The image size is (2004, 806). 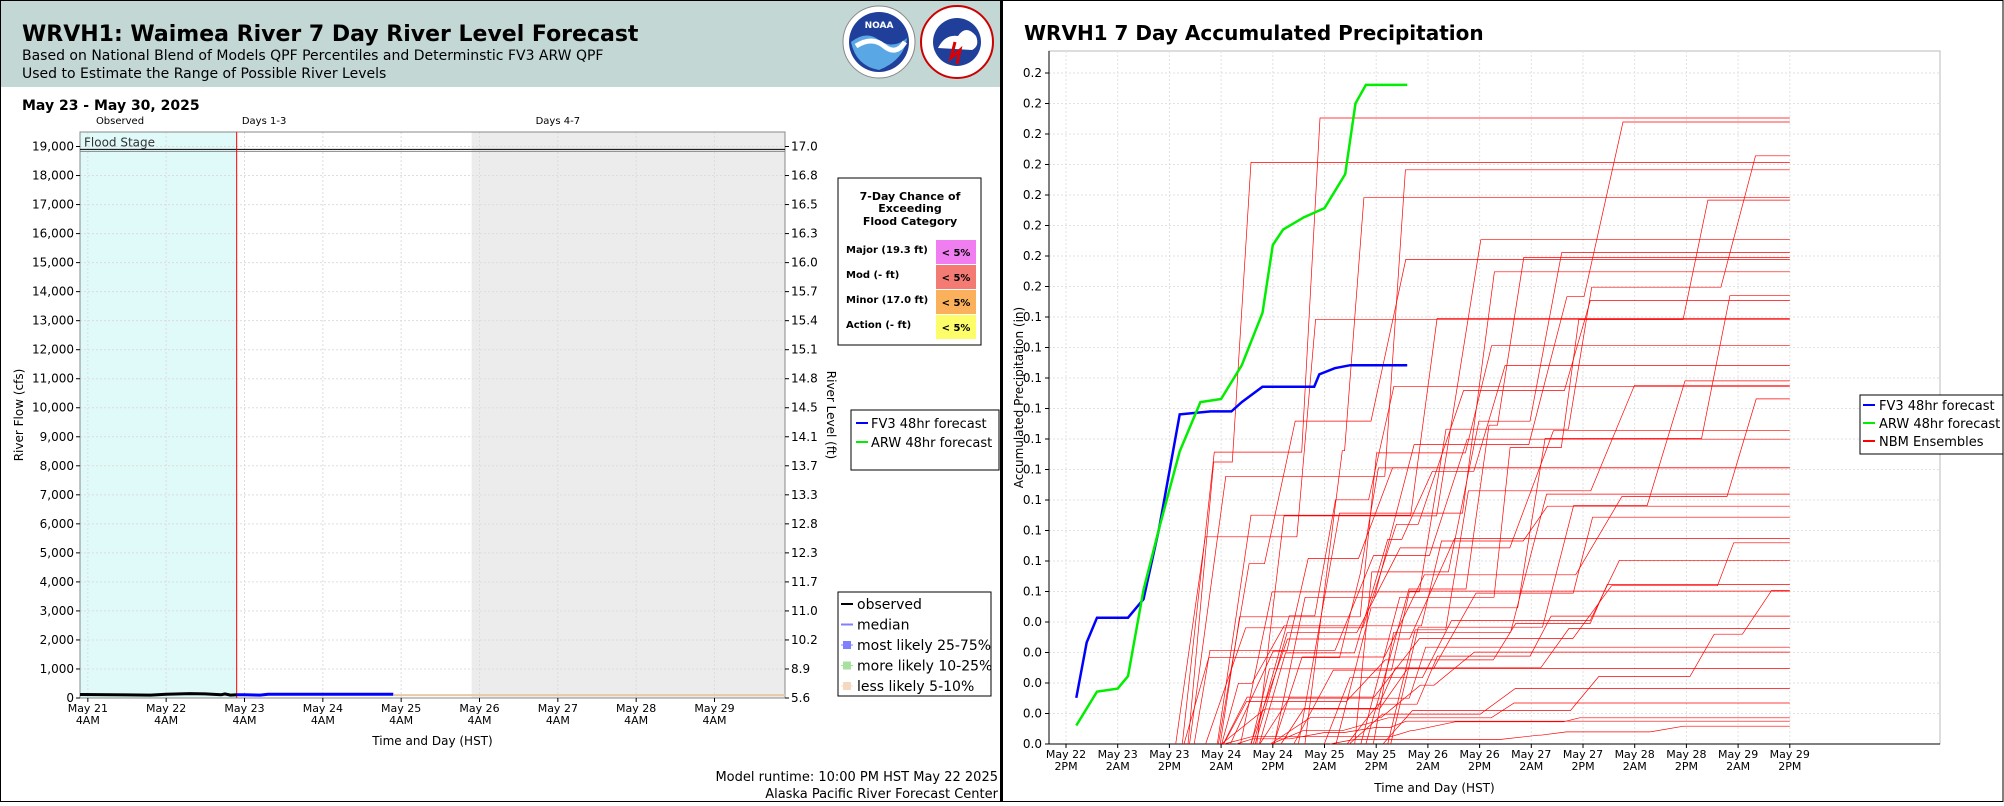 I want to click on period-label: Days 1-3, so click(x=264, y=121).